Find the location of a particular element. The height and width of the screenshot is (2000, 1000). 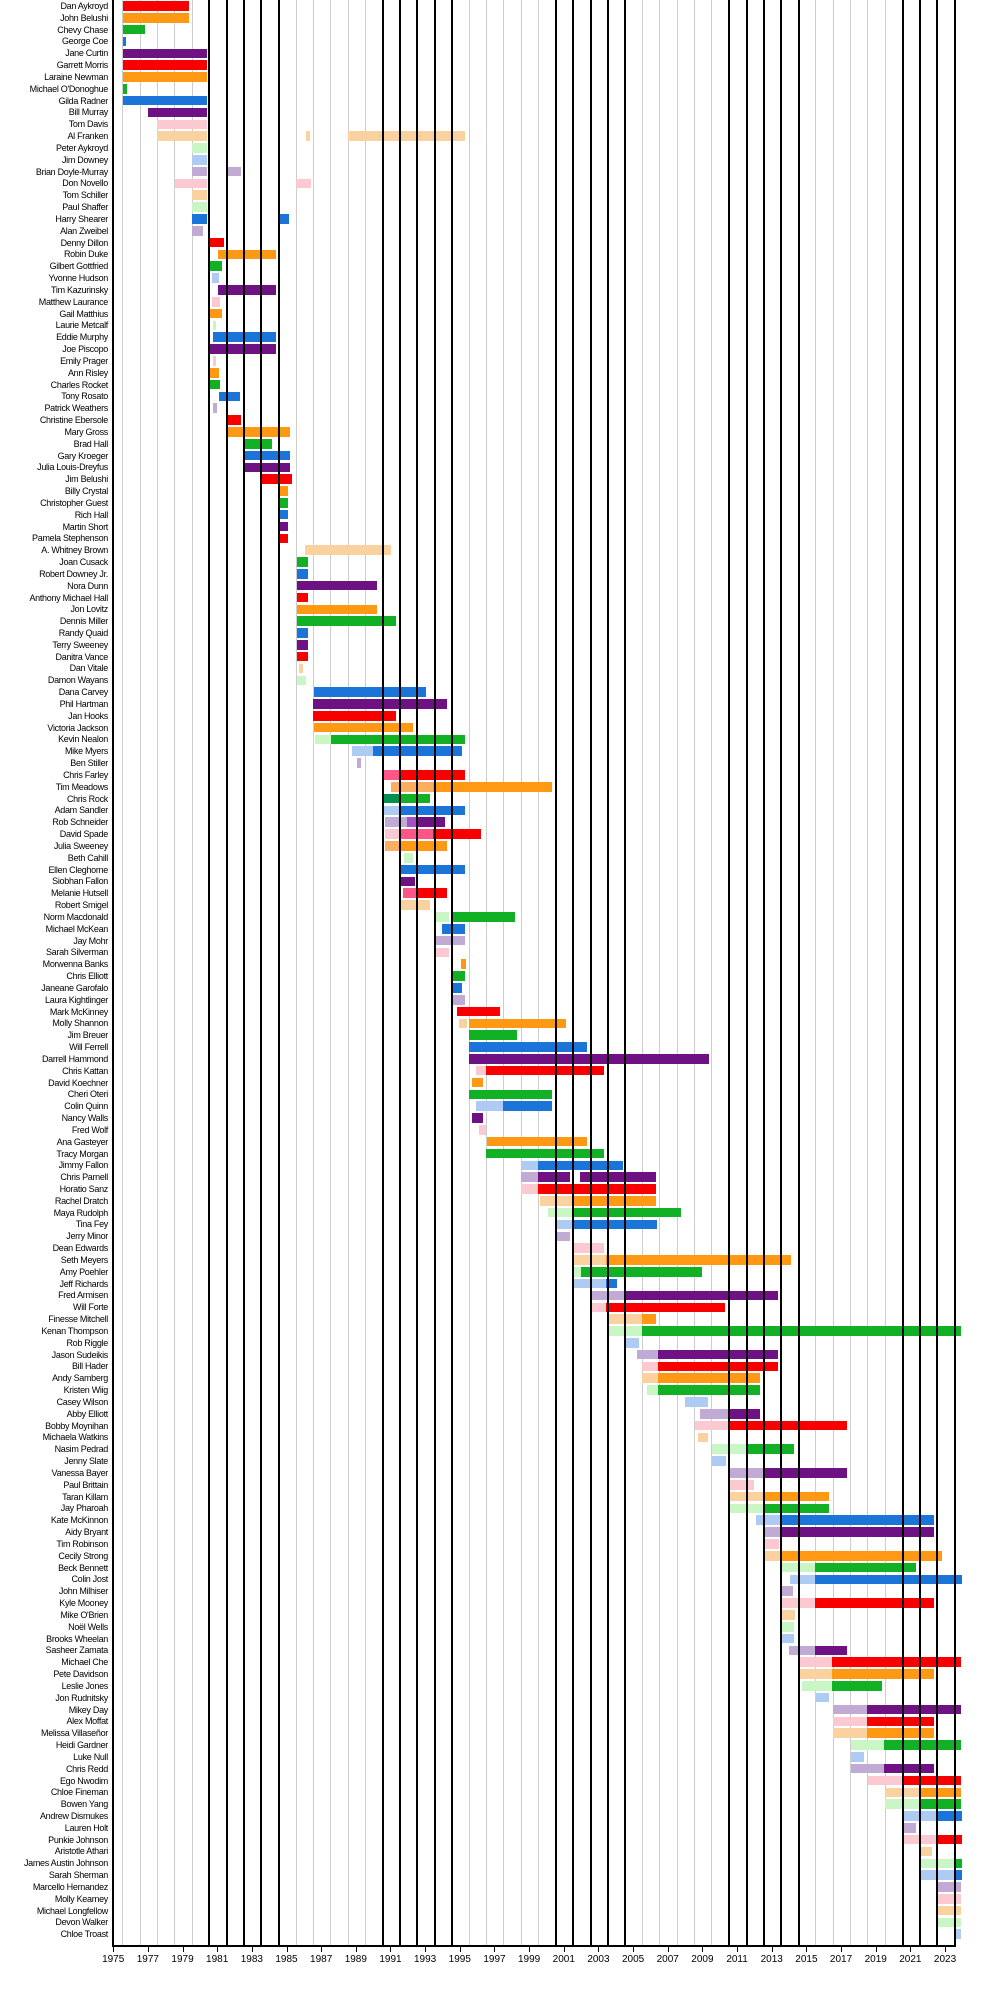

cast-member-name: Denny Dillon is located at coordinates (84, 242).